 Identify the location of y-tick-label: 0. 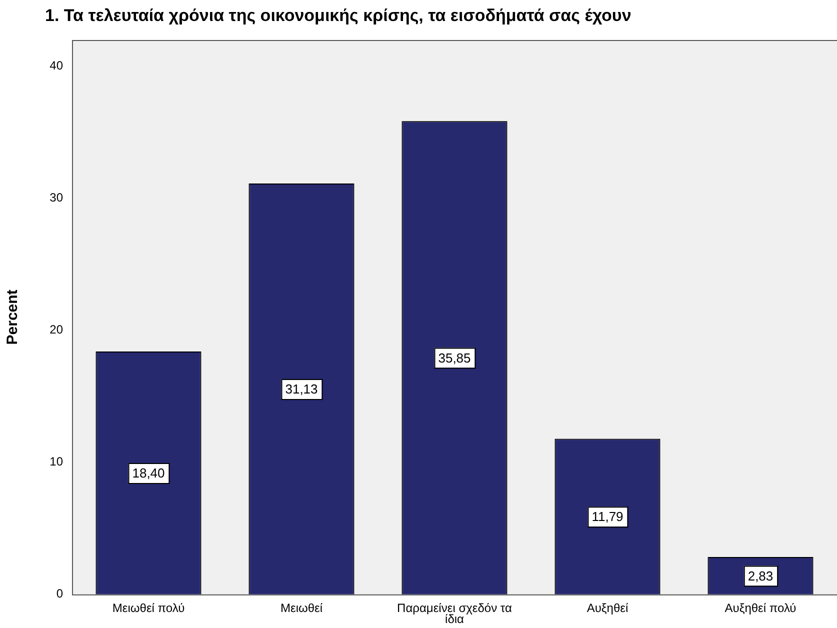
(60, 593).